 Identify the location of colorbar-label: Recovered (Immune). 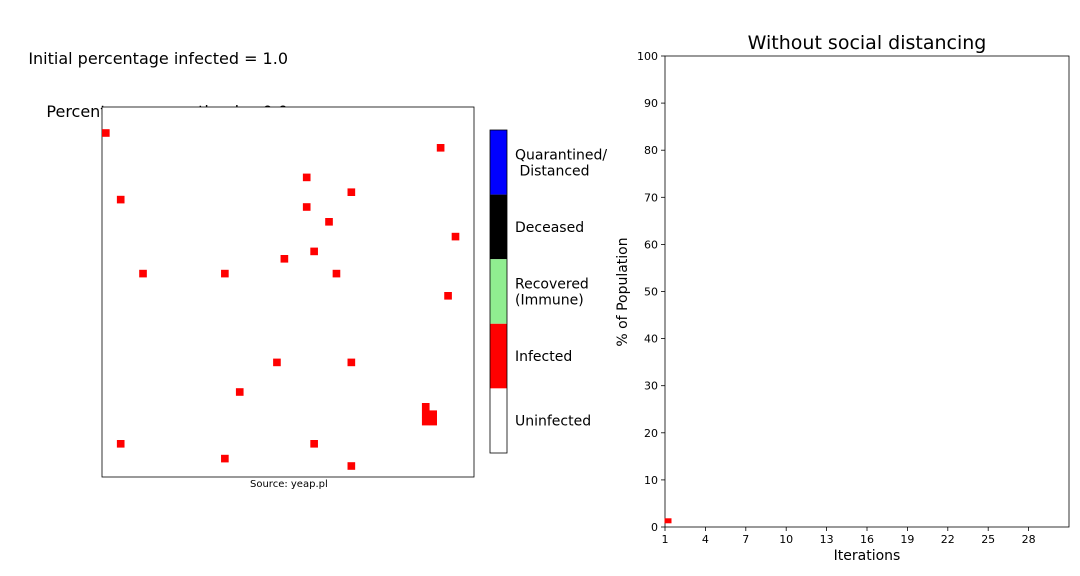
(552, 293).